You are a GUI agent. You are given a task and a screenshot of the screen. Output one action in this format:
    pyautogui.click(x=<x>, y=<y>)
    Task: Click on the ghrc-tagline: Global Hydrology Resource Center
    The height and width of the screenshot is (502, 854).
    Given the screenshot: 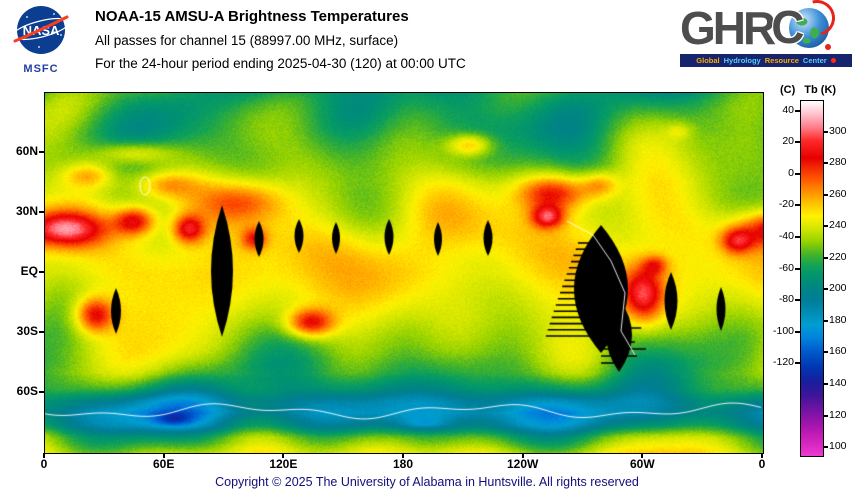 What is the action you would take?
    pyautogui.click(x=766, y=60)
    